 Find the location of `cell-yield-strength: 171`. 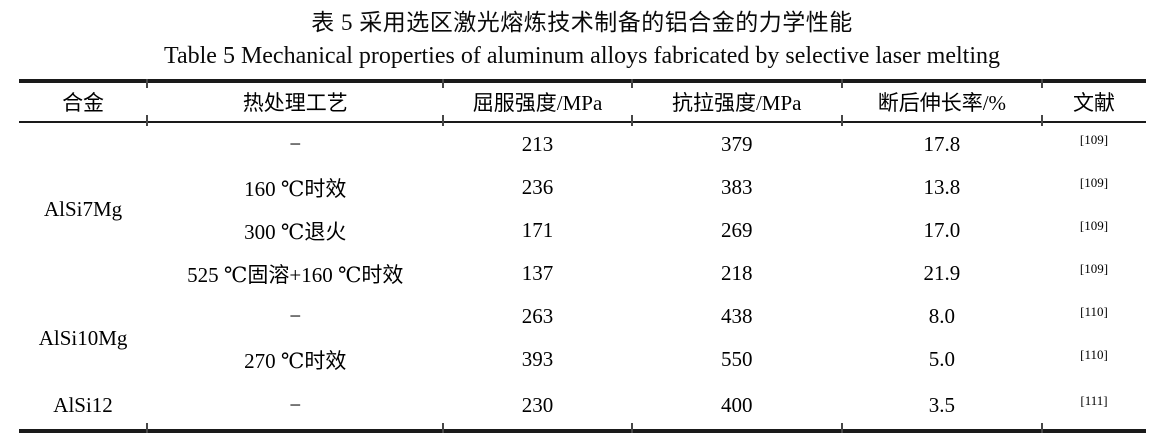

cell-yield-strength: 171 is located at coordinates (537, 230).